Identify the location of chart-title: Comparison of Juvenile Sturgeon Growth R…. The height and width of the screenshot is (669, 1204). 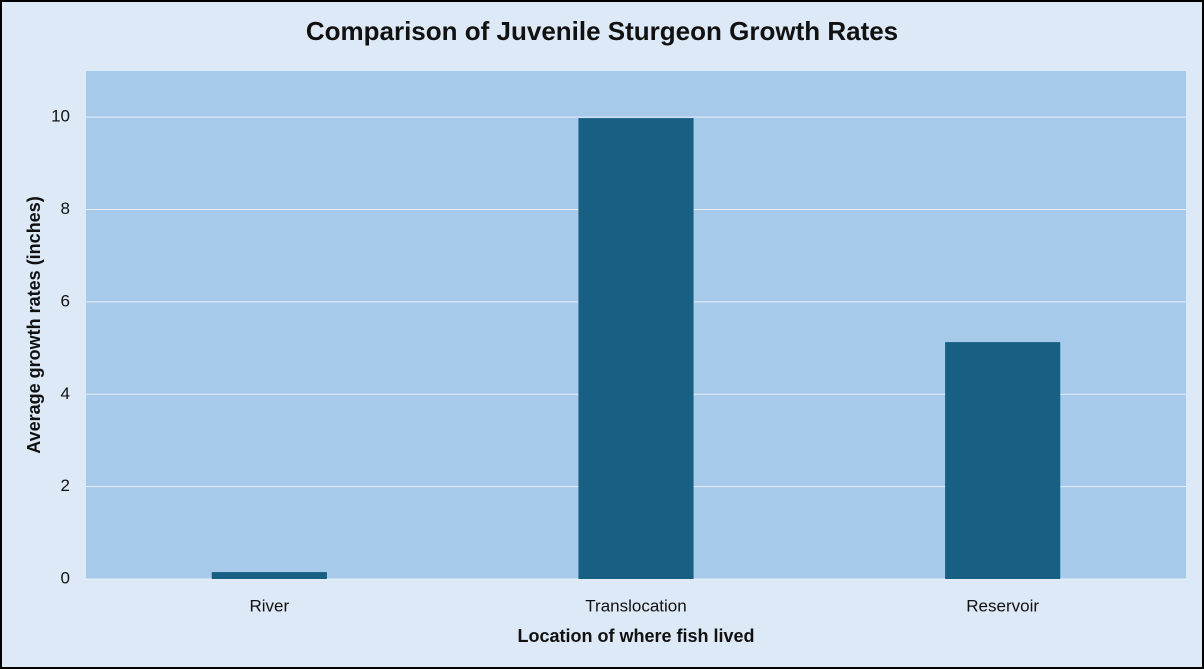
(602, 31).